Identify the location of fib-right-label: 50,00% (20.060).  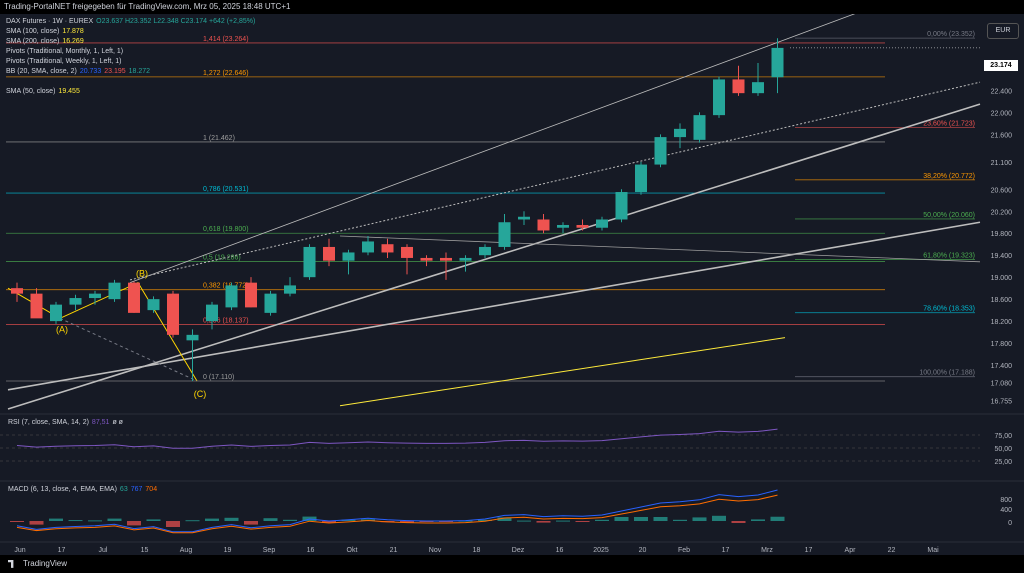
(949, 215).